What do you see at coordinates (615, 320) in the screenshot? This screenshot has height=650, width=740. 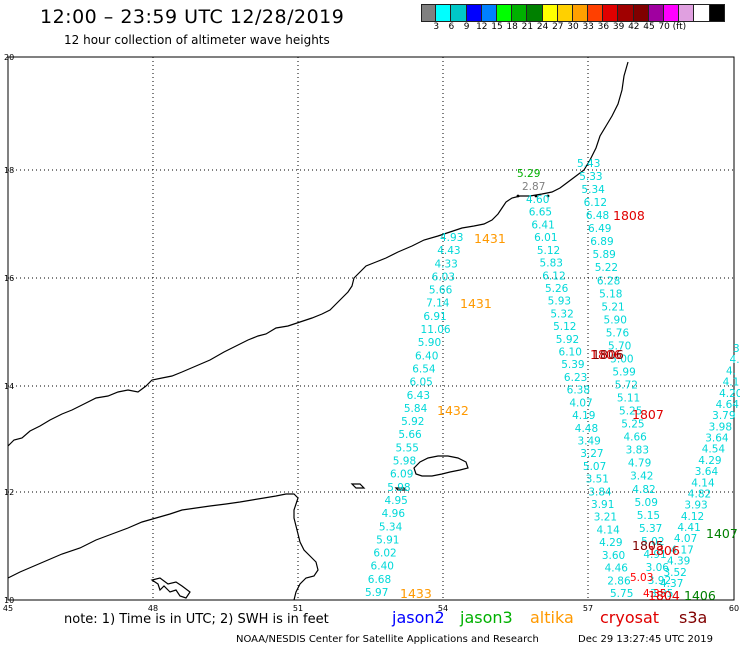 I see `wave-height-value: 5.90` at bounding box center [615, 320].